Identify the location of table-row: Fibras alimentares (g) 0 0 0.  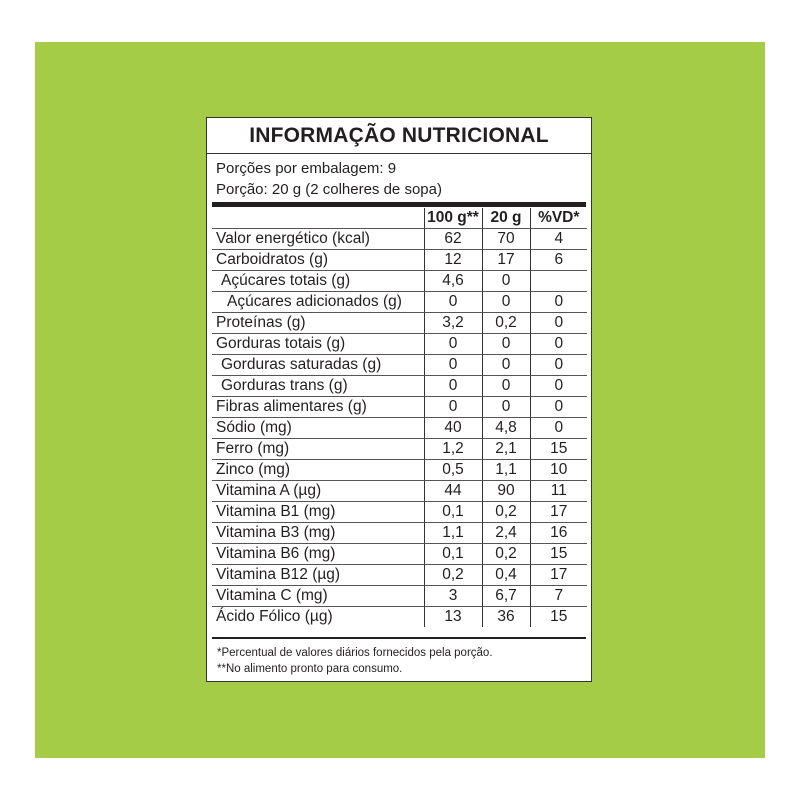
(399, 407).